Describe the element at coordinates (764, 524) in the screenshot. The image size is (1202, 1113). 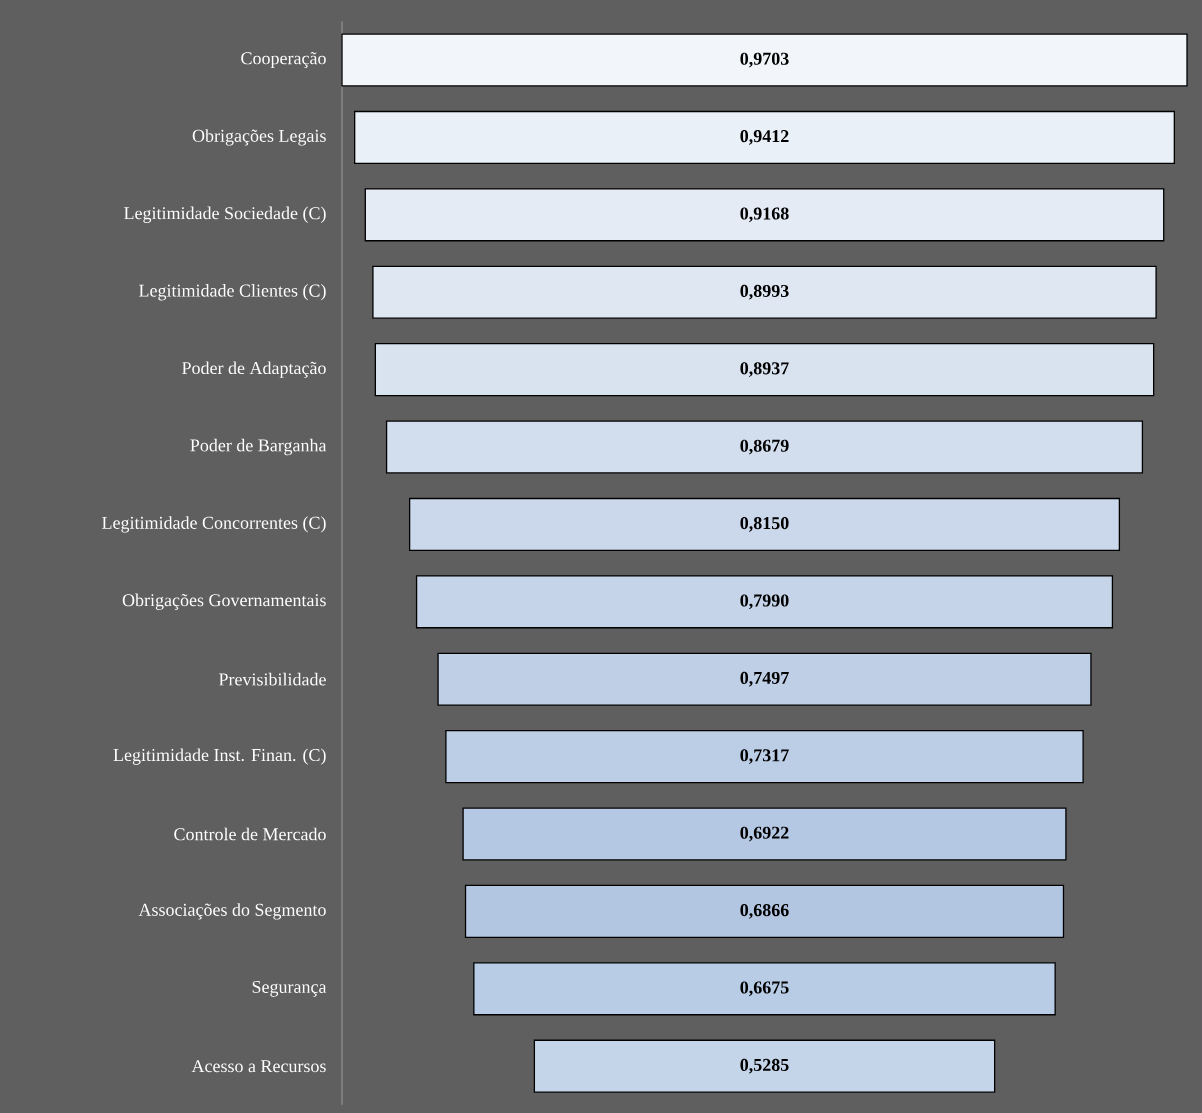
I see `data-label: 0,8150` at that location.